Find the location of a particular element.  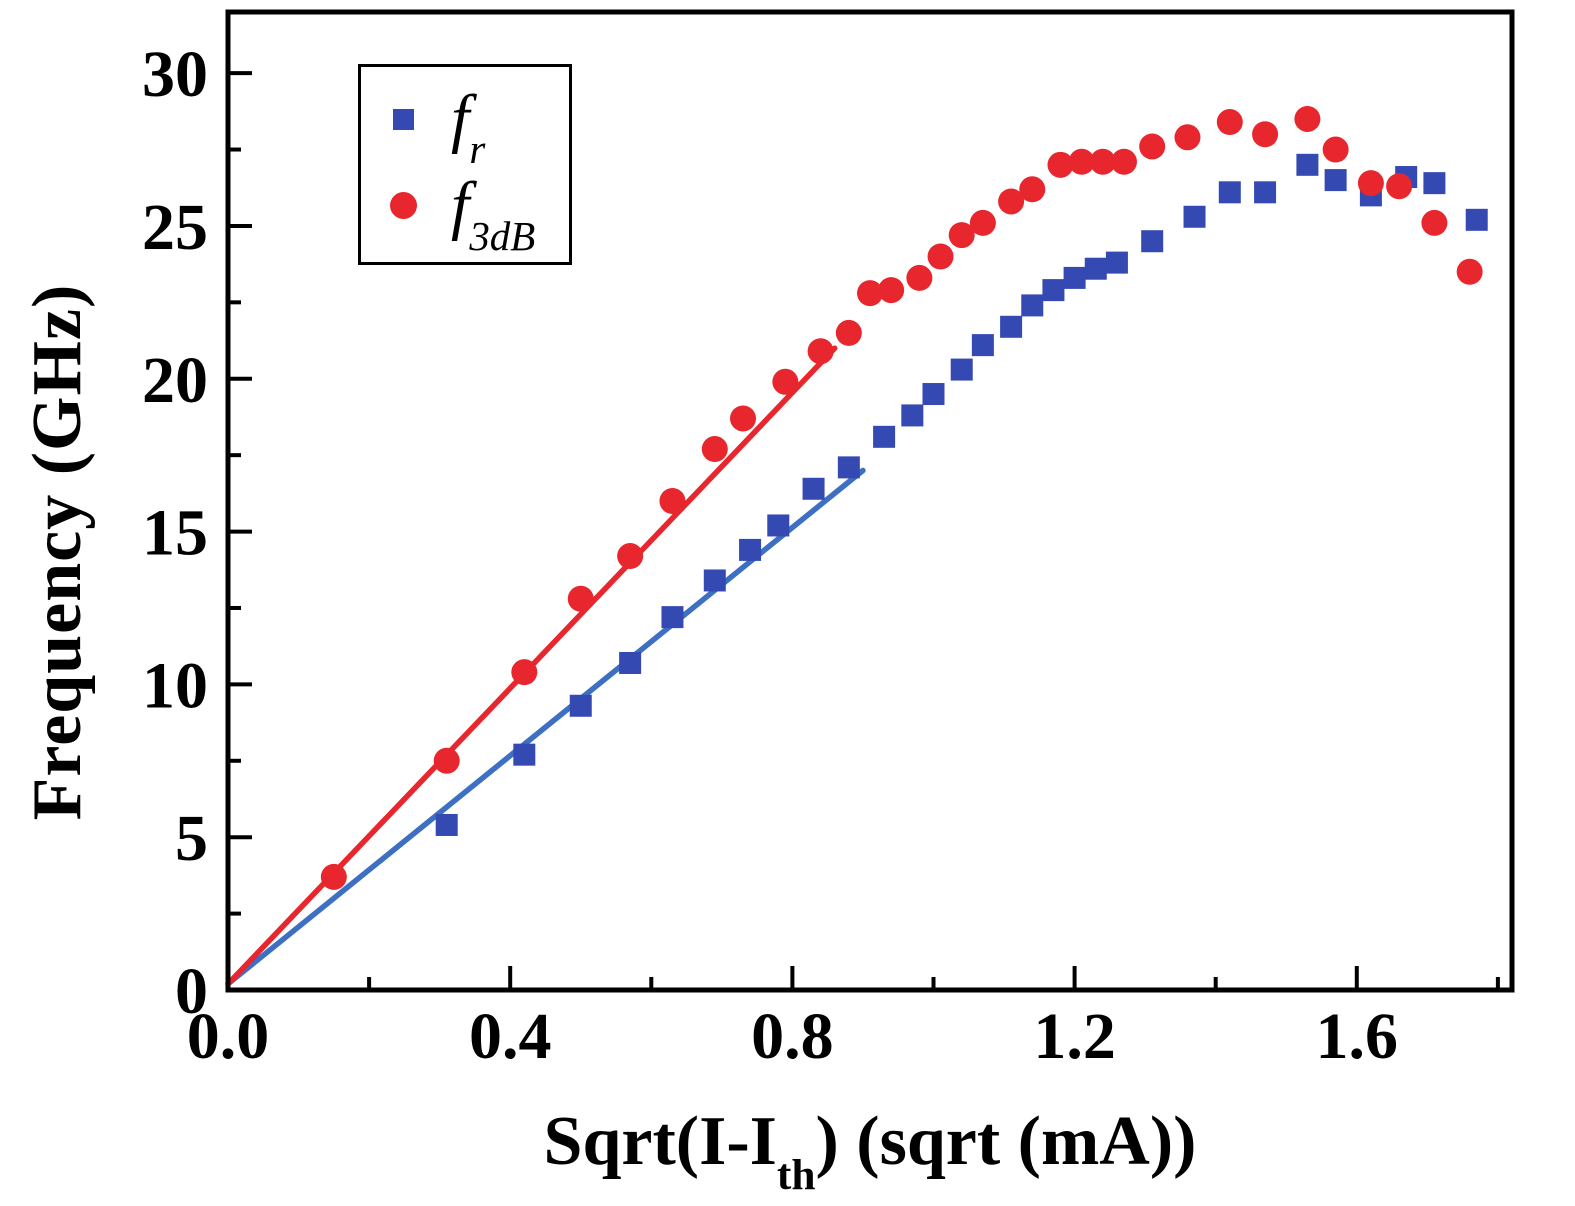

svg-text: 20 is located at coordinates (175, 380).